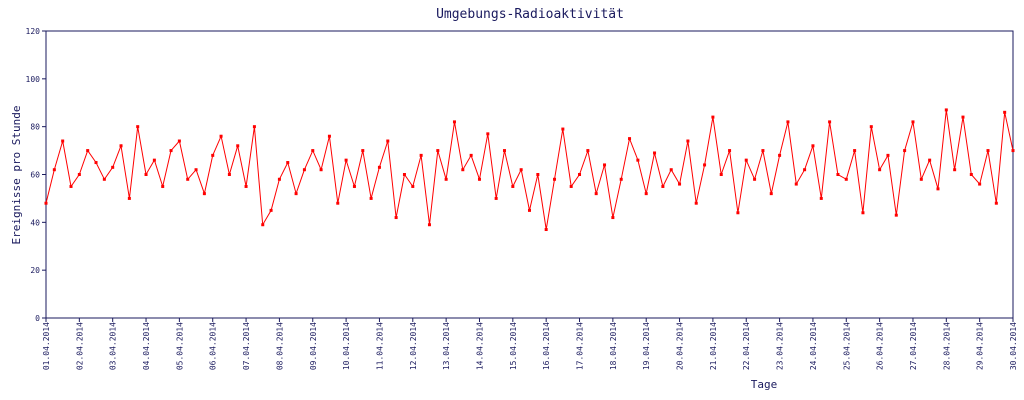  I want to click on x-tick-label: 28.04.2014, so click(946, 346).